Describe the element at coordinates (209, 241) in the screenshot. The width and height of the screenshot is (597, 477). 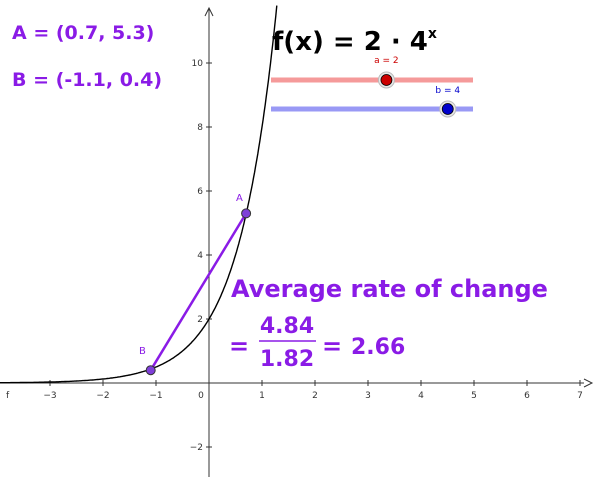
I see `y-axis` at that location.